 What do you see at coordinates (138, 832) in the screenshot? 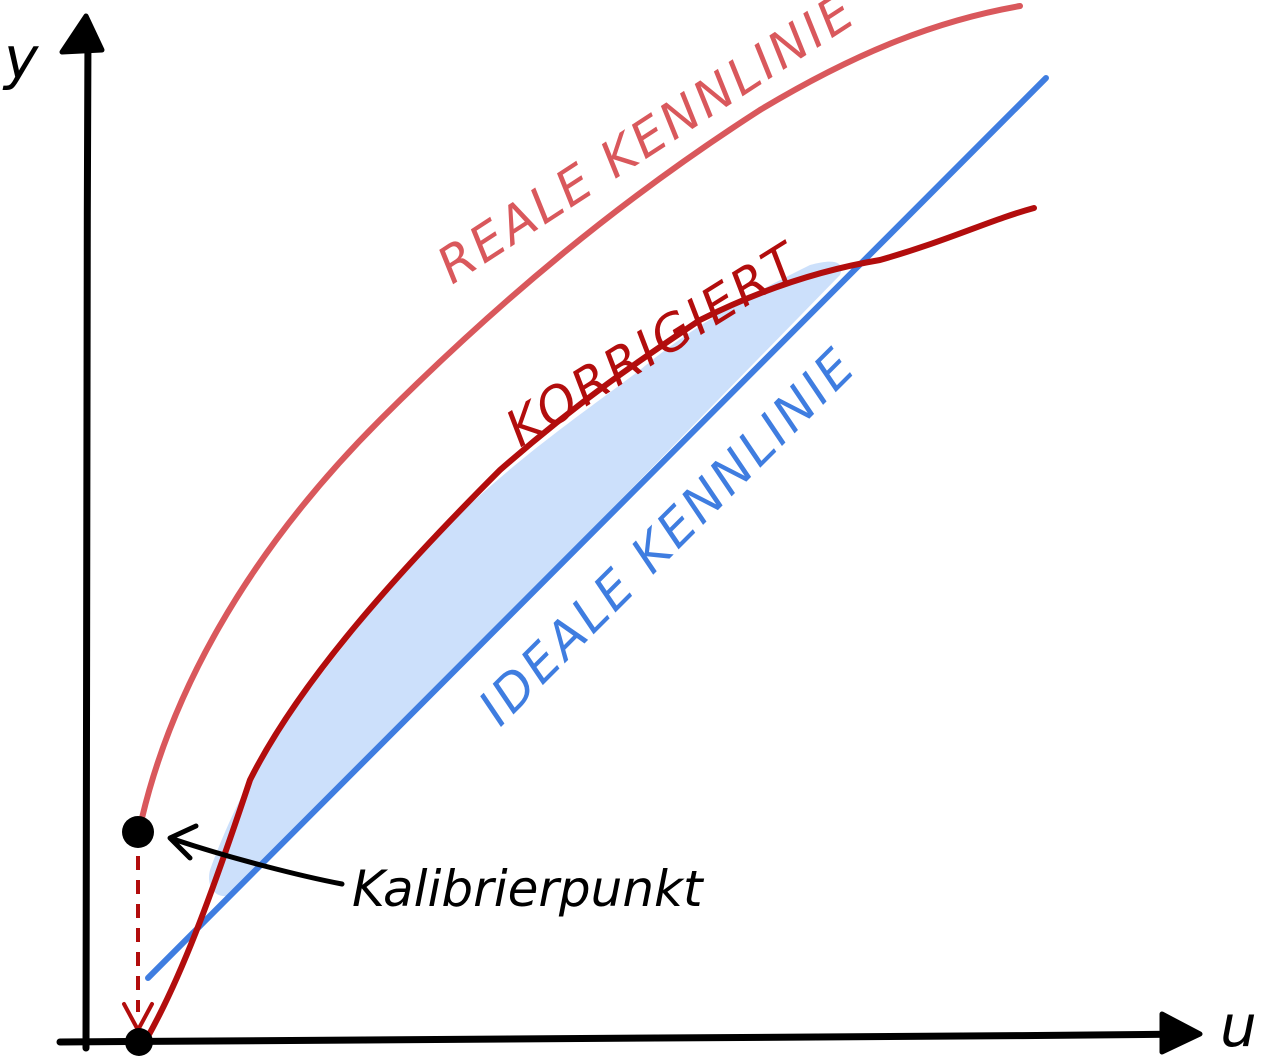
I see `calibration-point-marker` at bounding box center [138, 832].